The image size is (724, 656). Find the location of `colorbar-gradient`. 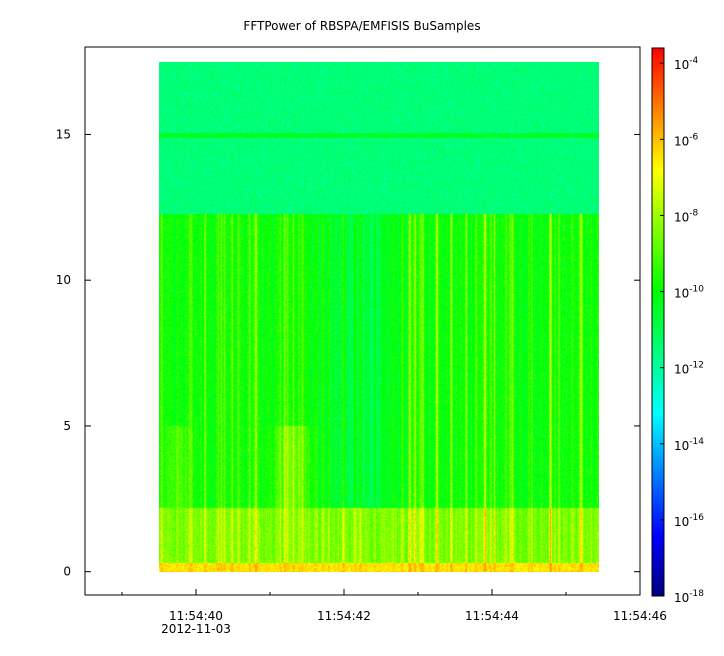

colorbar-gradient is located at coordinates (658, 322).